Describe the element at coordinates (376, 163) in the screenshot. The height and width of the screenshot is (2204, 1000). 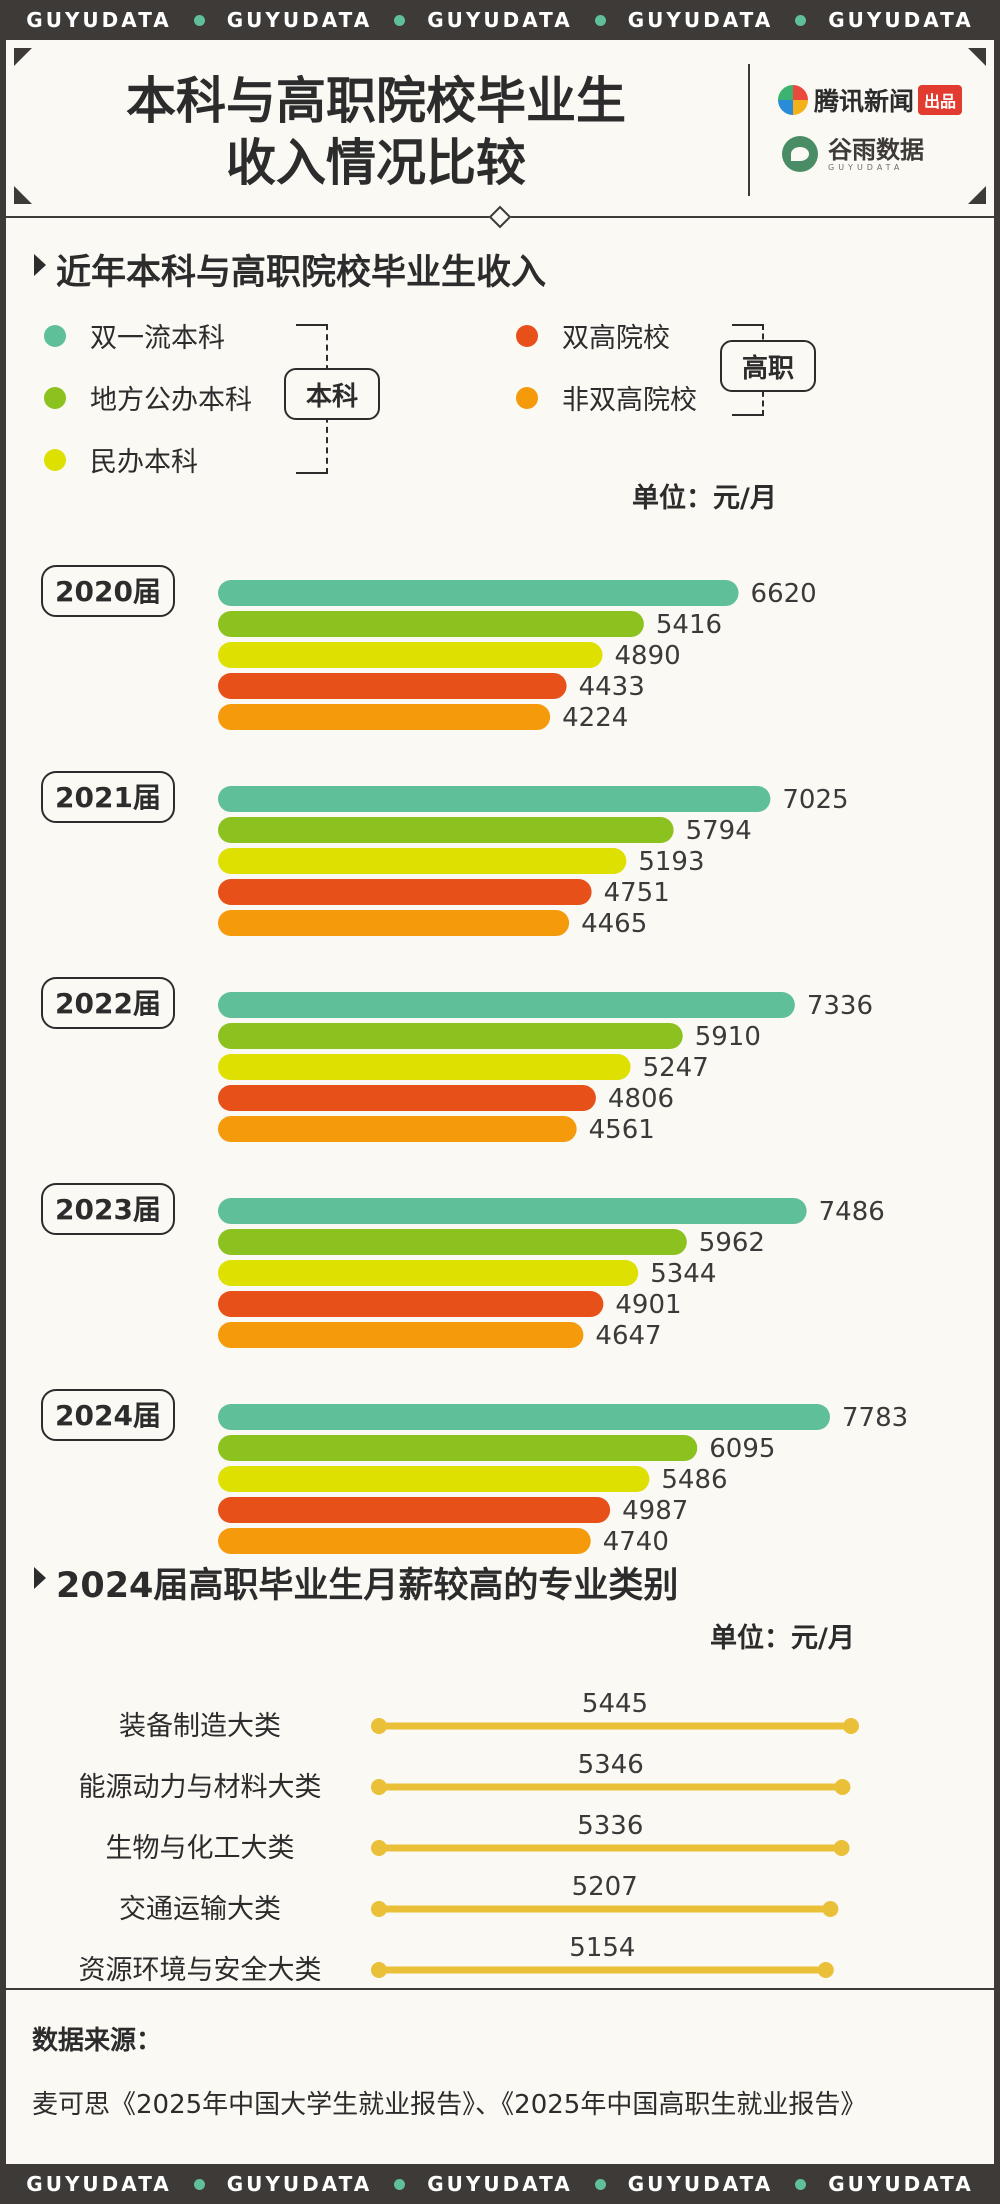
I see `title-line-2: 收入情况比较` at that location.